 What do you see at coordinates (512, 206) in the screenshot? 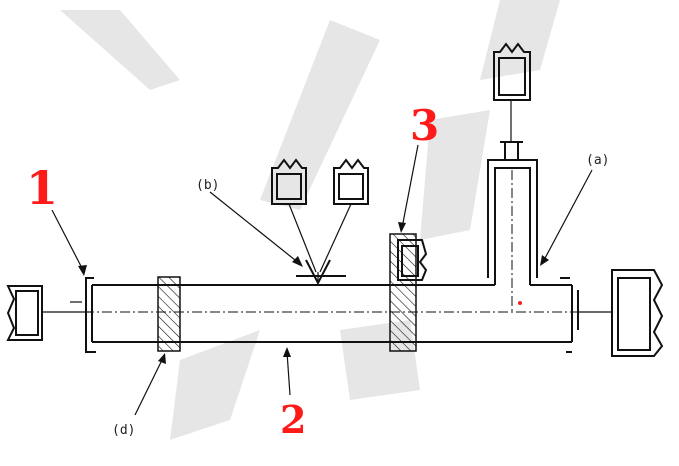
I see `vertical-branch` at bounding box center [512, 206].